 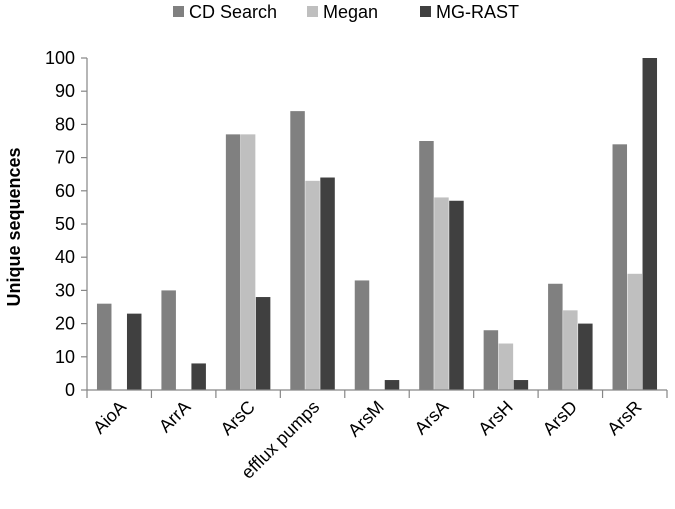 I want to click on y-axis-label: Unique sequences, so click(x=14, y=226).